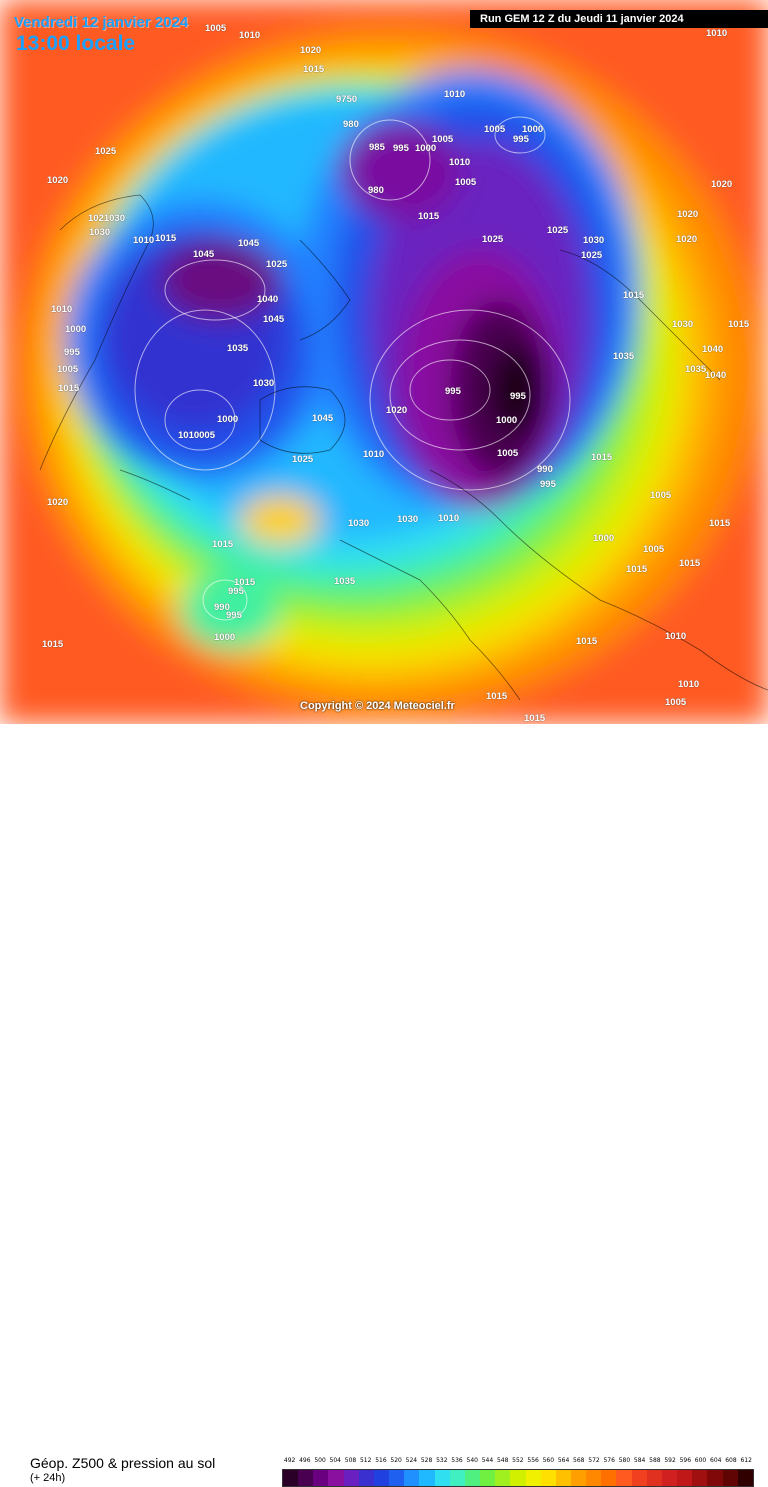  What do you see at coordinates (731, 1460) in the screenshot?
I see `scale-tick: 608` at bounding box center [731, 1460].